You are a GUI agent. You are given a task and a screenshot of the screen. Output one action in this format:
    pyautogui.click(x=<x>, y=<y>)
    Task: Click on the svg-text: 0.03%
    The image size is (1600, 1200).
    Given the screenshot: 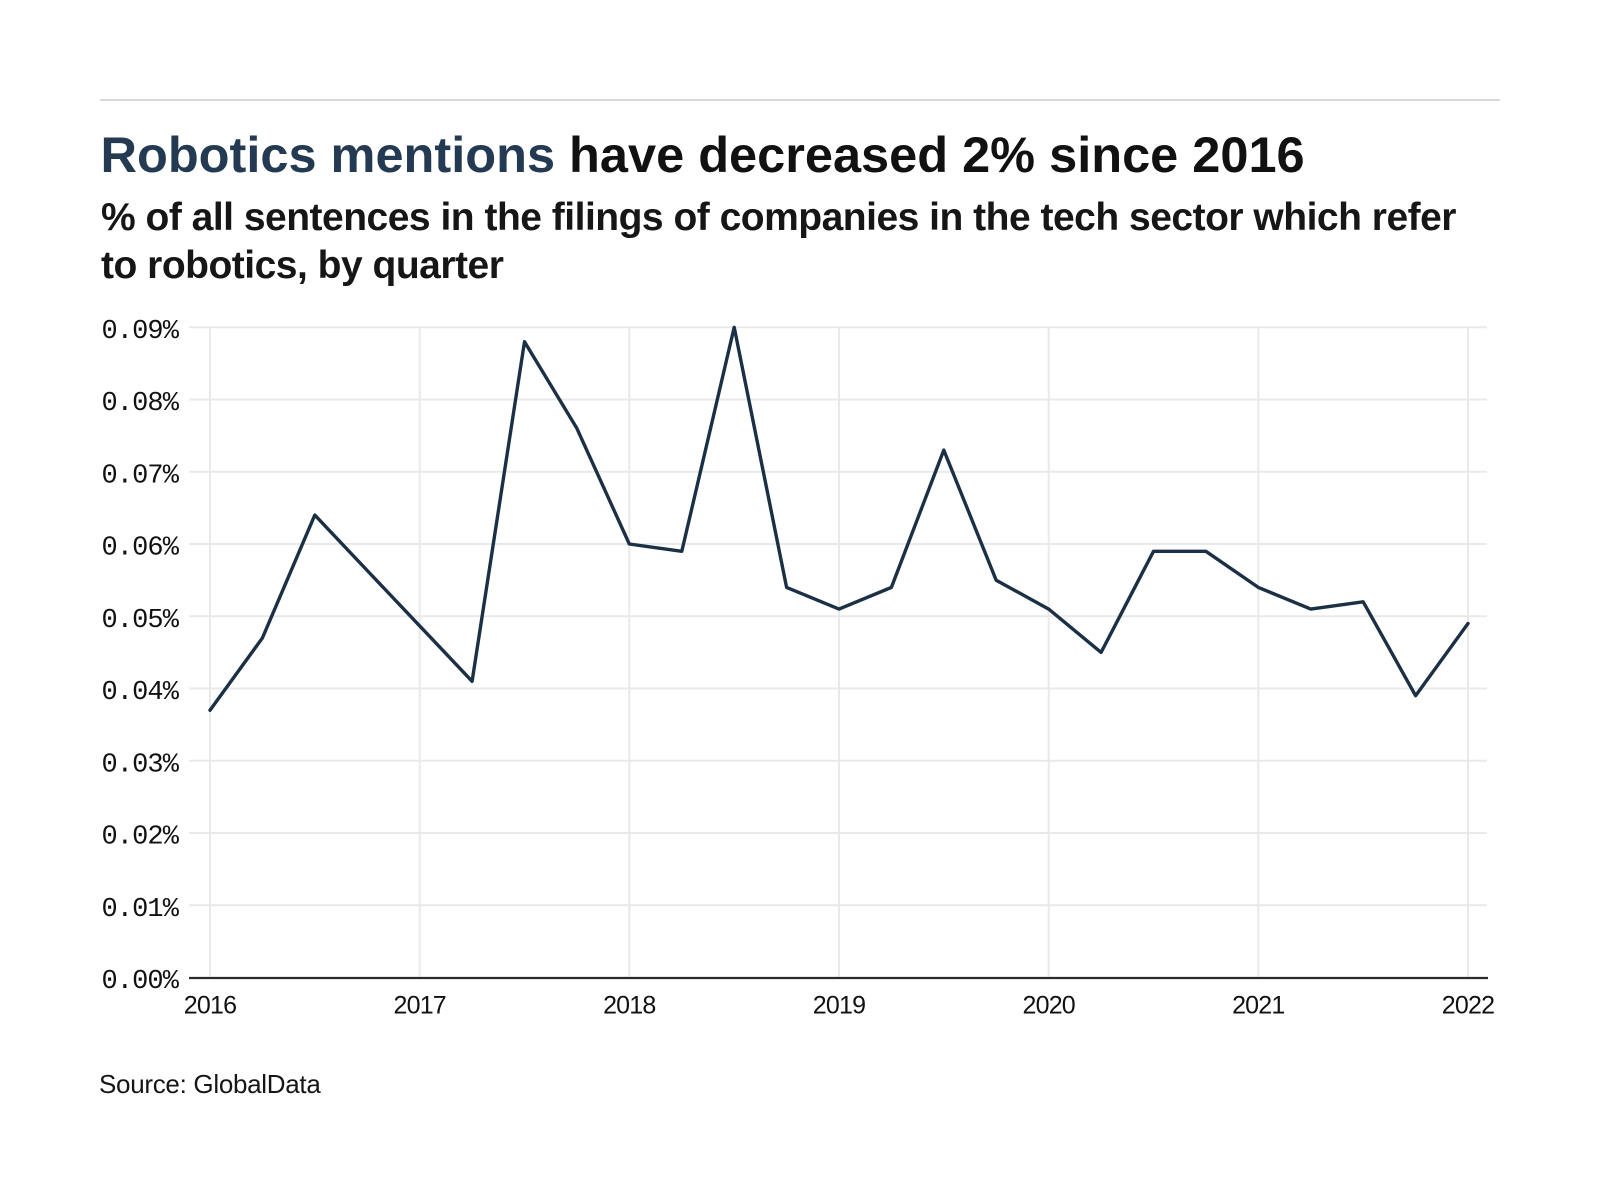 What is the action you would take?
    pyautogui.click(x=140, y=766)
    